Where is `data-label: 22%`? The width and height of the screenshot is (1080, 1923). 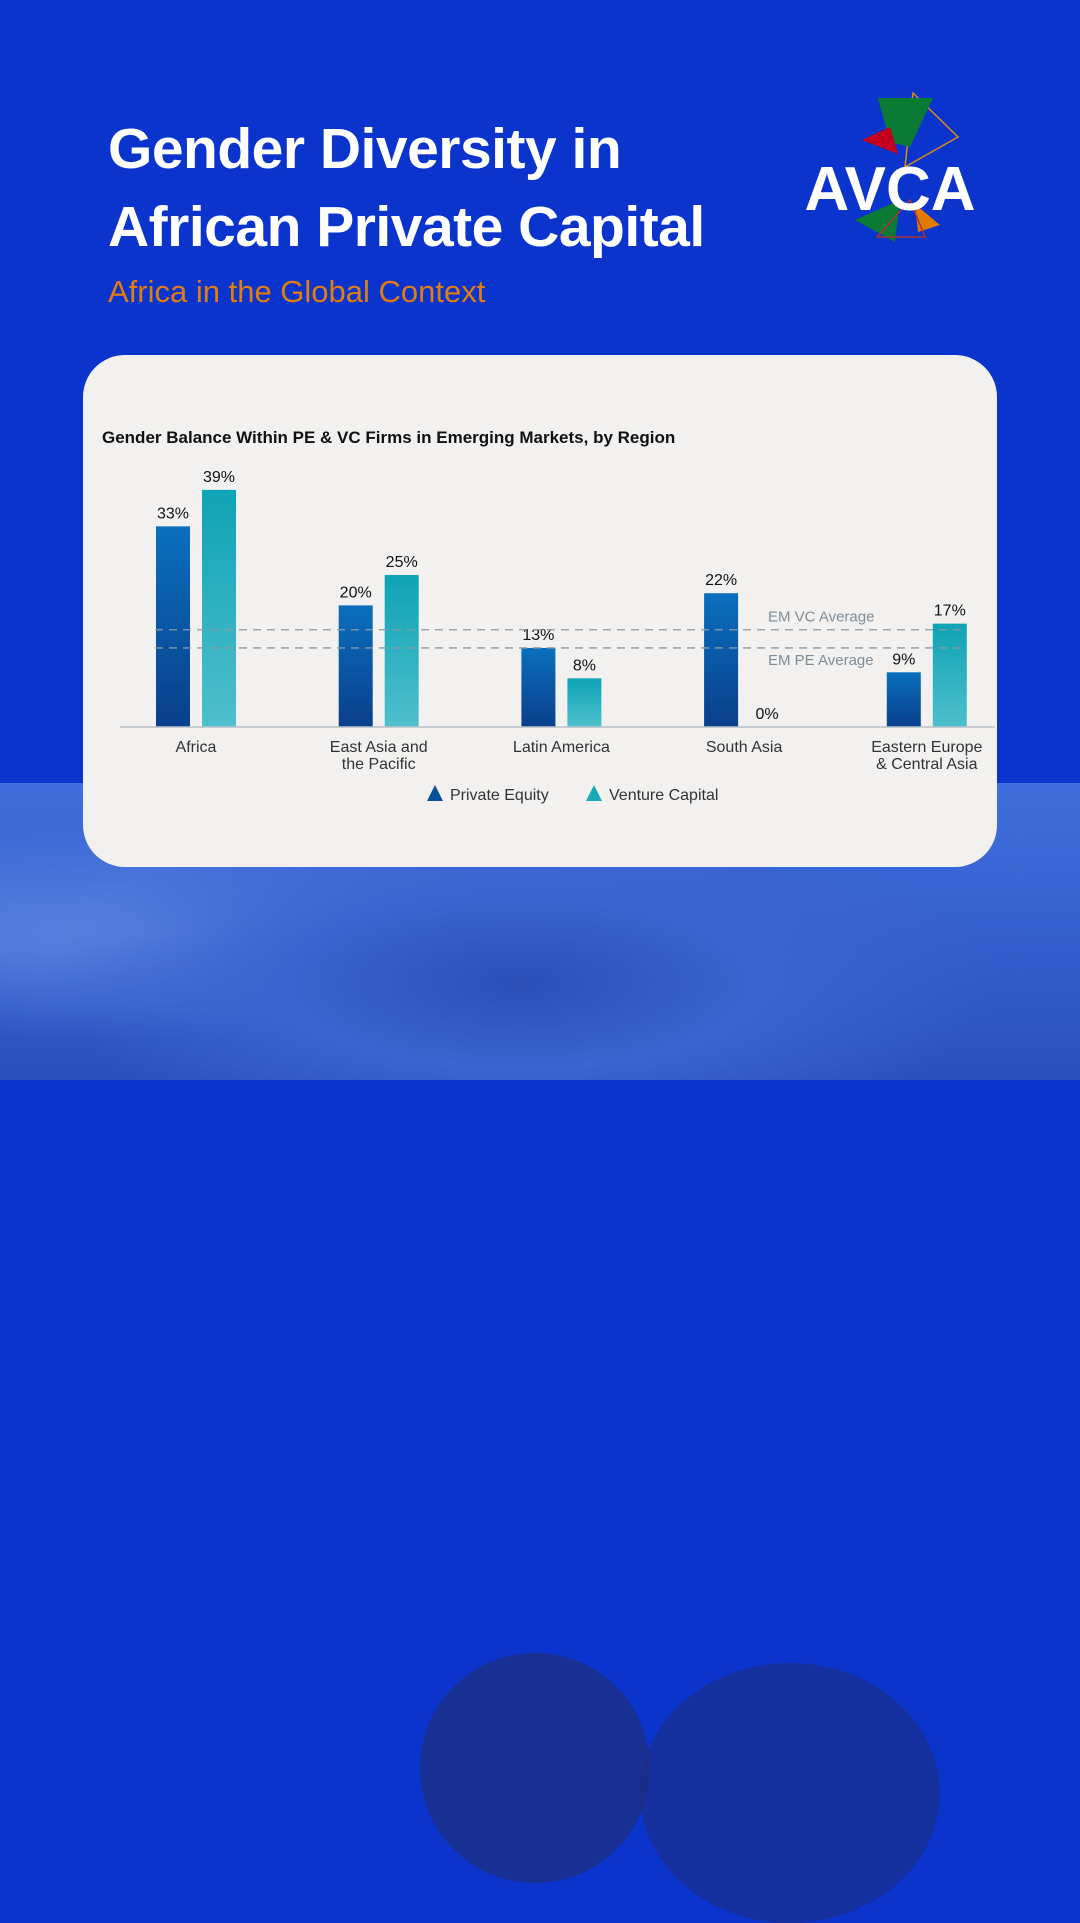 data-label: 22% is located at coordinates (721, 580).